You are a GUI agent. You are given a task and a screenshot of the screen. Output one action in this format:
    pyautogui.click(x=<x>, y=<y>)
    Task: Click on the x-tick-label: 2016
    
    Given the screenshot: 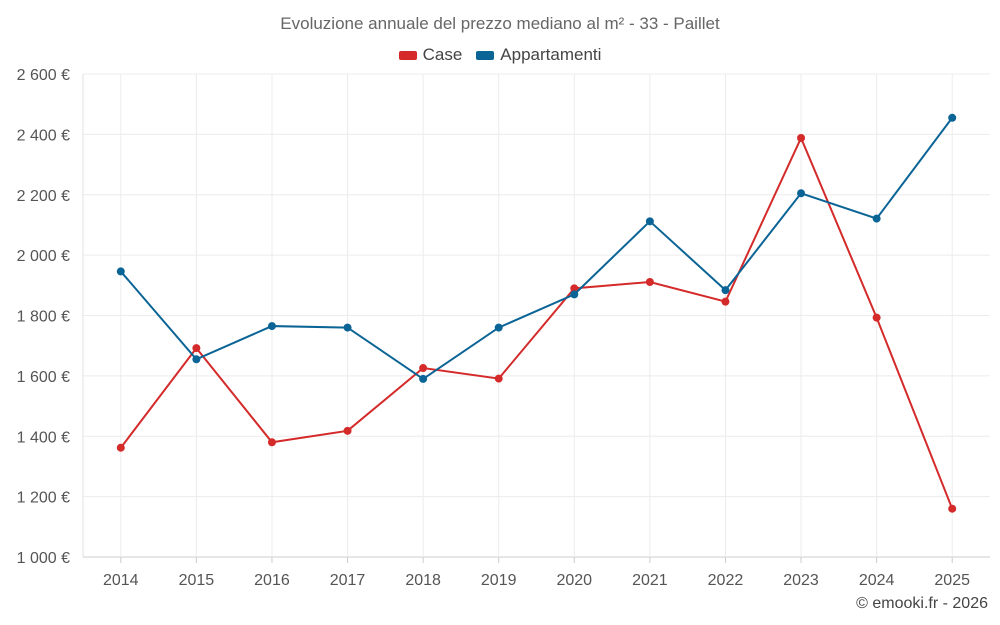 What is the action you would take?
    pyautogui.click(x=272, y=580)
    